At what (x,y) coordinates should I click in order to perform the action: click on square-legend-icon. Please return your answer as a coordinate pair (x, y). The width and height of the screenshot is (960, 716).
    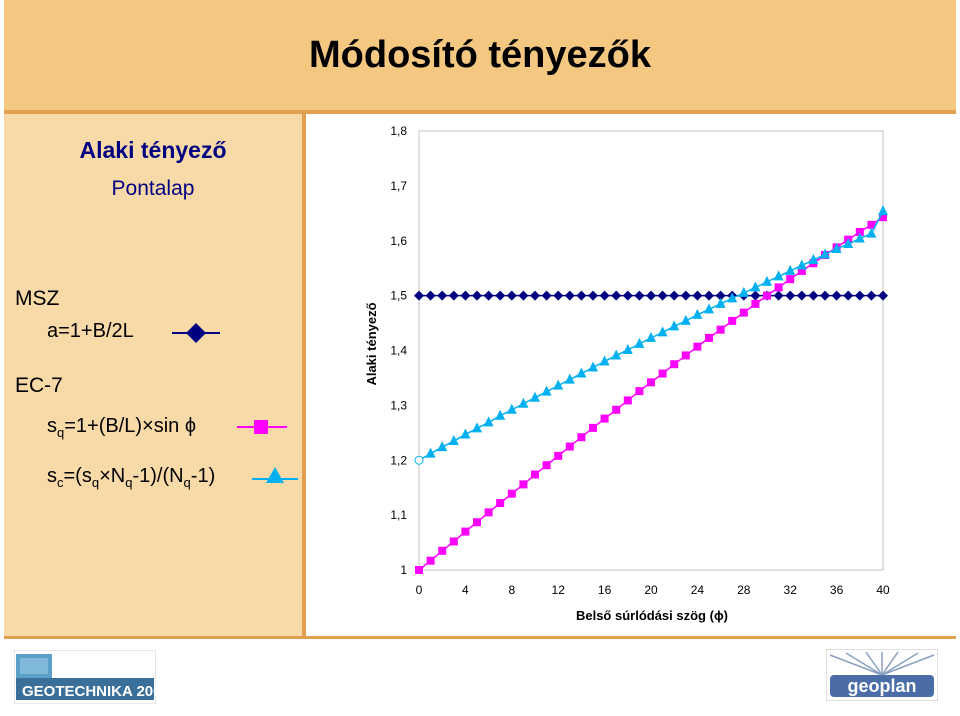
    Looking at the image, I should click on (261, 427).